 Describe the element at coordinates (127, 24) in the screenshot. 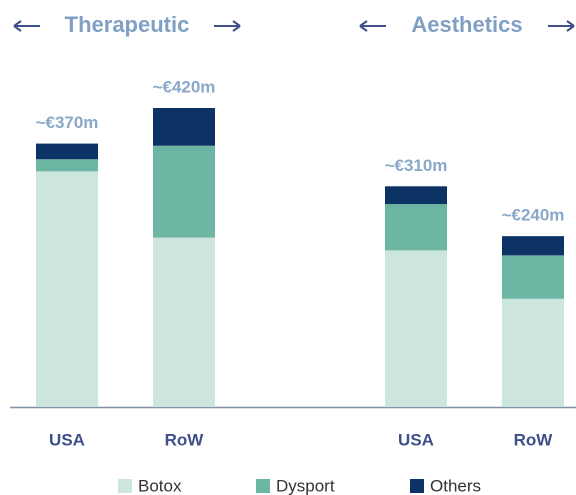

I see `group-label: Therapeutic` at that location.